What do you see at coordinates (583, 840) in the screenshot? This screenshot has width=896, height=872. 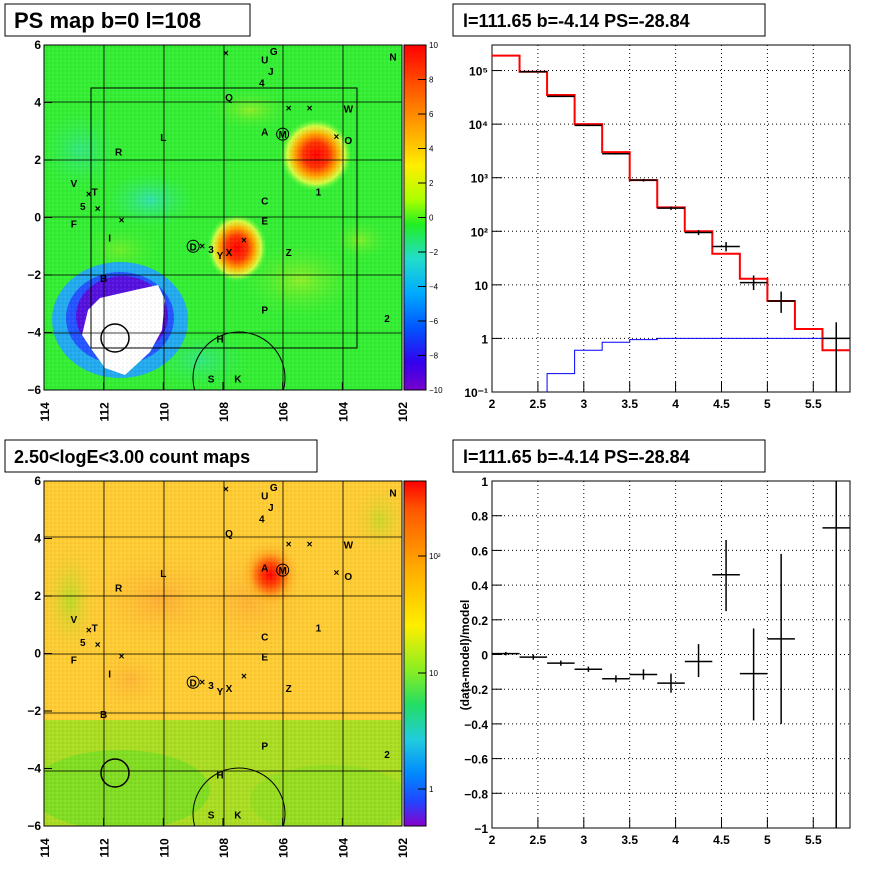 I see `x-tick-label: 3` at bounding box center [583, 840].